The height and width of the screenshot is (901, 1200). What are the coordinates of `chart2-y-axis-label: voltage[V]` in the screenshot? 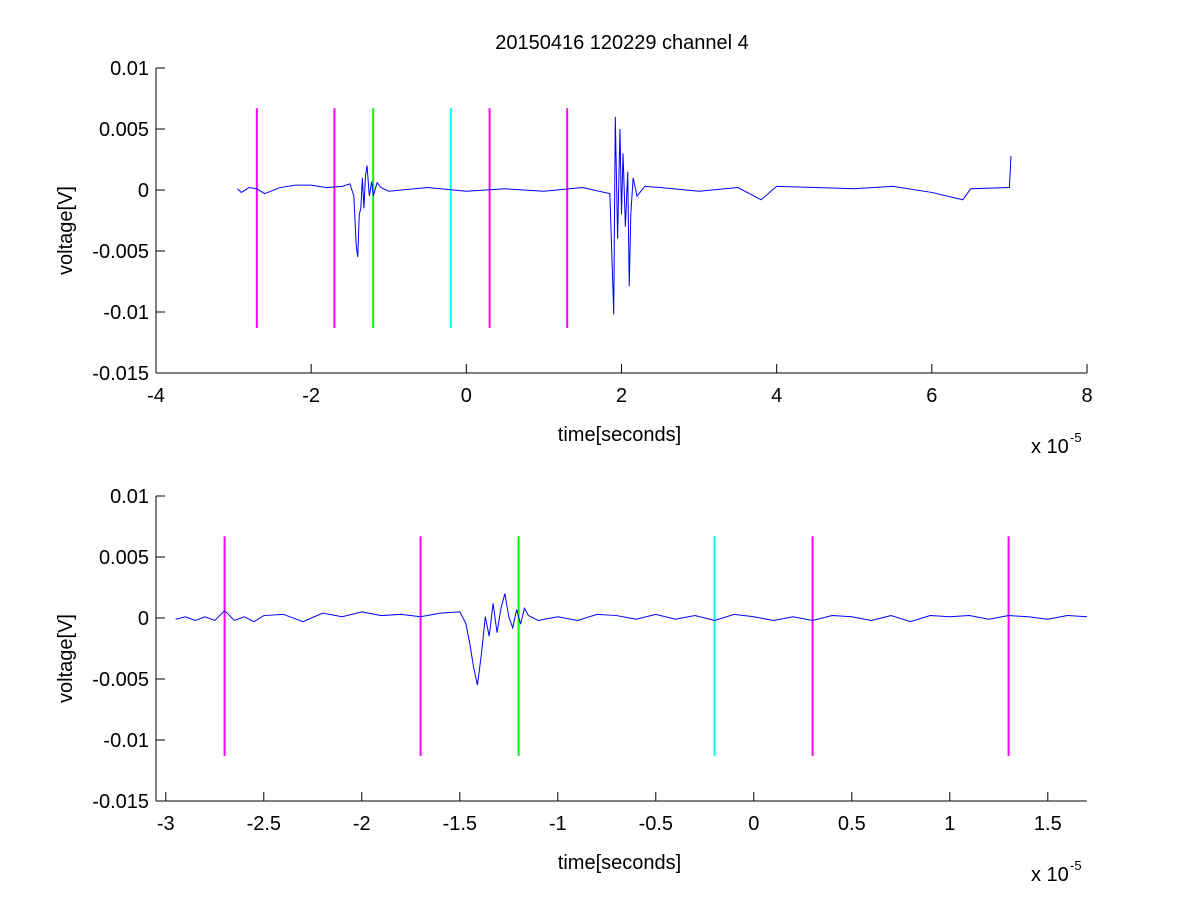 It's located at (66, 658).